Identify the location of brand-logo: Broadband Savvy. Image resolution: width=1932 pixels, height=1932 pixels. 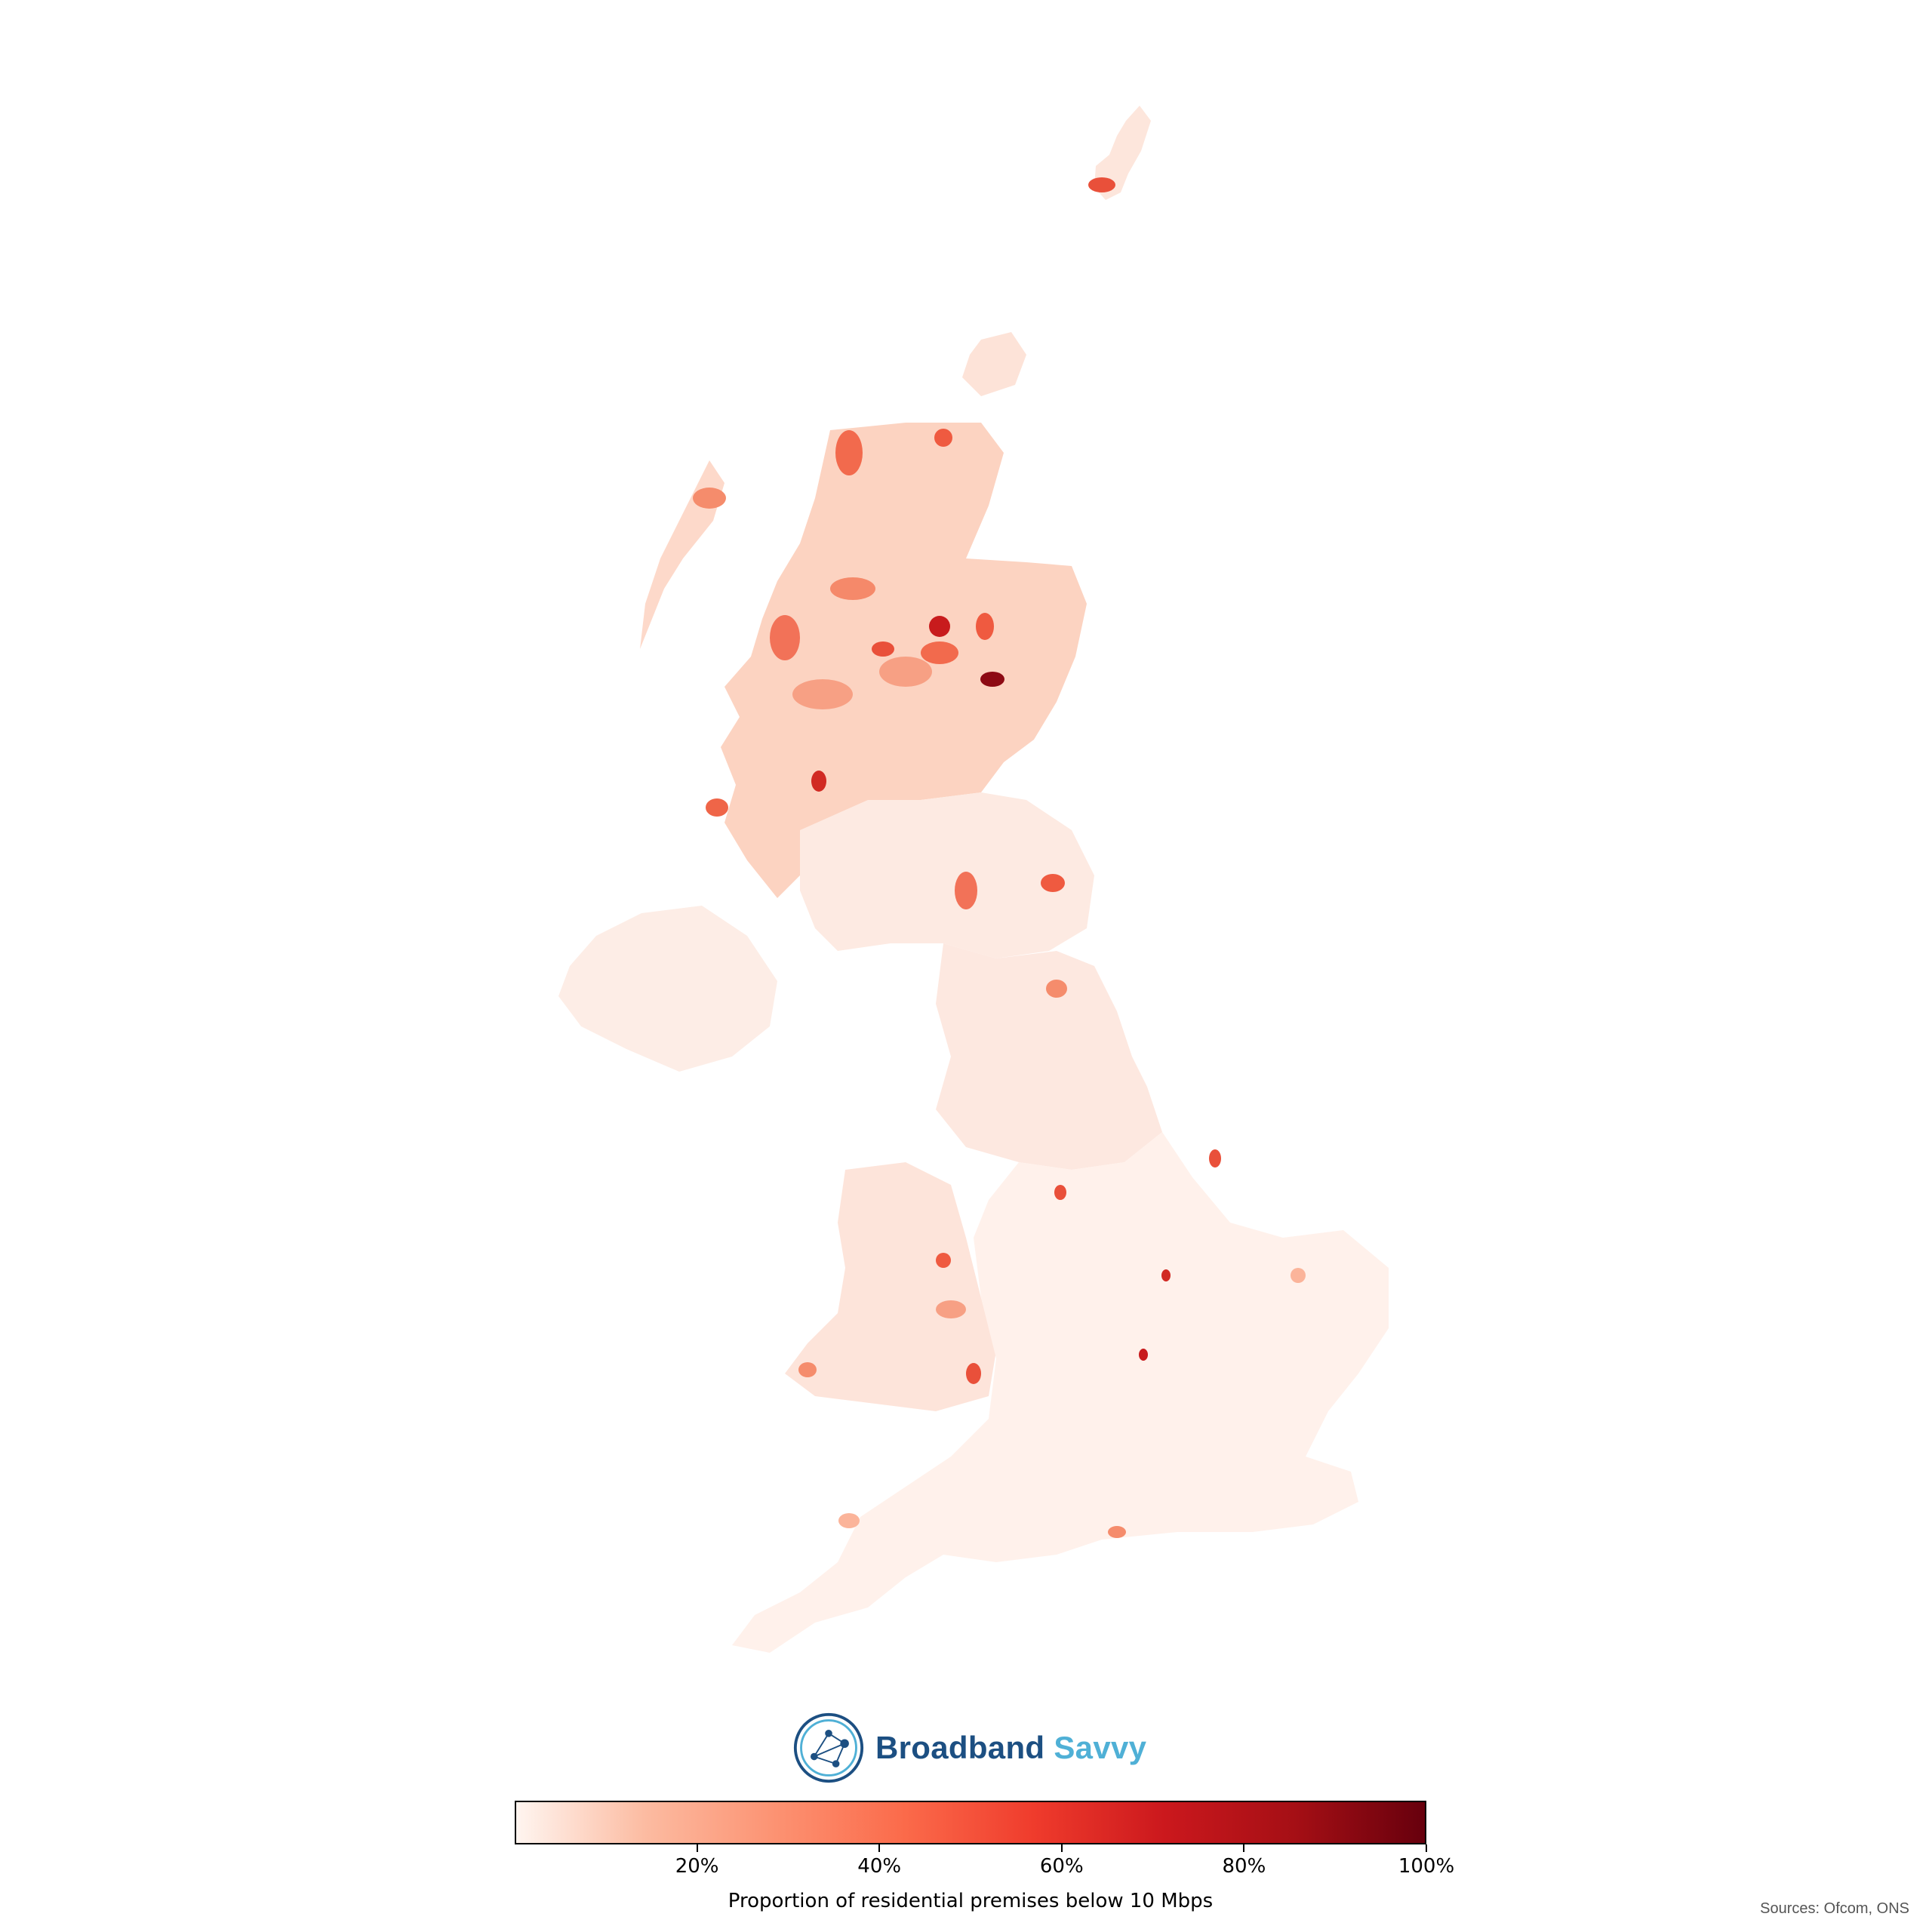
(969, 1748).